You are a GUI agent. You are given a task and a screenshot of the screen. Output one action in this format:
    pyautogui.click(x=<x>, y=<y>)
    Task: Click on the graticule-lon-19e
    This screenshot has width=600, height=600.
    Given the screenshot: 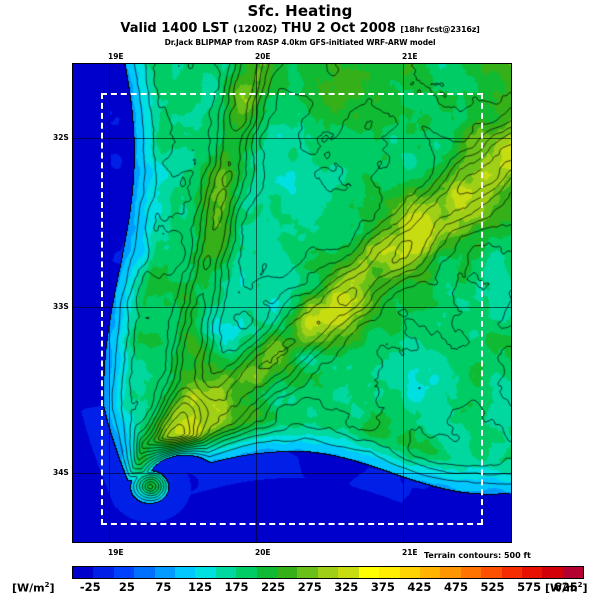 What is the action you would take?
    pyautogui.click(x=109, y=303)
    